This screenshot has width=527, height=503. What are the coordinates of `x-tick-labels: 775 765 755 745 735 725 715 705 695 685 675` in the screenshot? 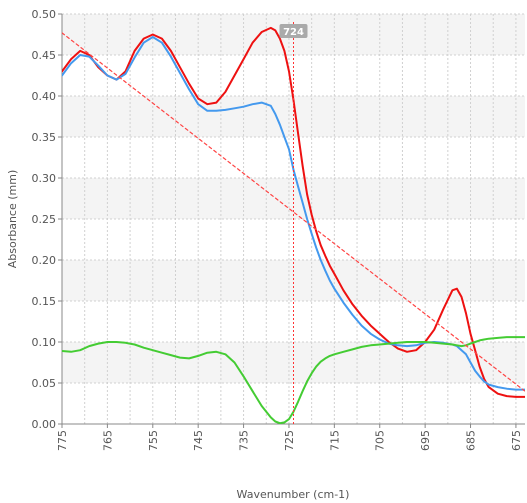 It's located at (289, 437).